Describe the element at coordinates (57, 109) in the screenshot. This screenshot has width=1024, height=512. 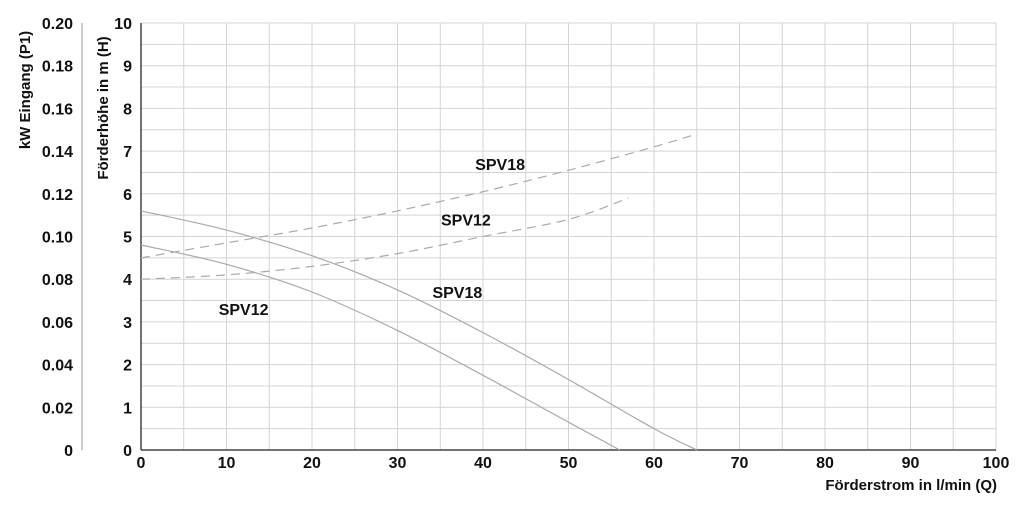
I see `y2-tick-label: 0.16` at that location.